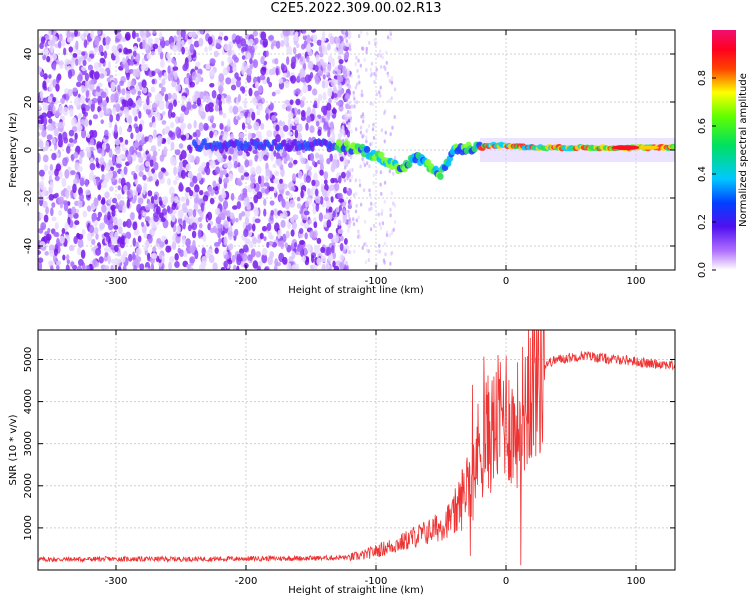  What do you see at coordinates (635, 581) in the screenshot?
I see `x-tick-label: 100` at bounding box center [635, 581].